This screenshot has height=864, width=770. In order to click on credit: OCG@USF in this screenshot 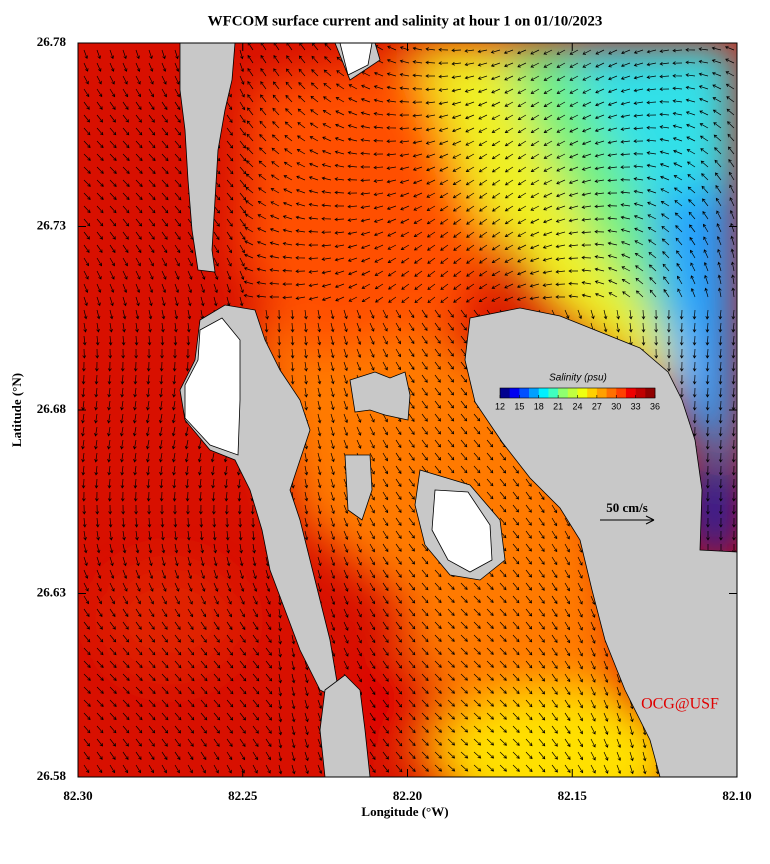, I will do `click(680, 704)`.